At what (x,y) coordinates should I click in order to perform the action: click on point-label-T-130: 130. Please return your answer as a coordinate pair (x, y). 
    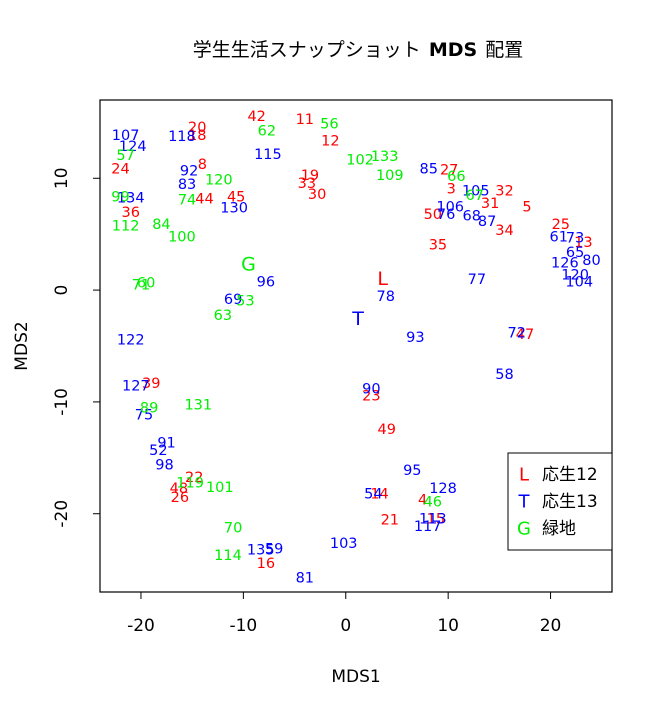
    Looking at the image, I should click on (234, 208).